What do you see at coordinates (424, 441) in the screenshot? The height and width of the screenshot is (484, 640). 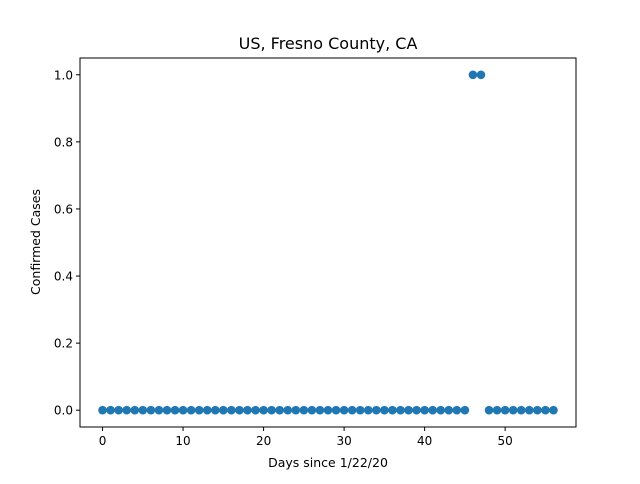 I see `x-tick-label: 40` at bounding box center [424, 441].